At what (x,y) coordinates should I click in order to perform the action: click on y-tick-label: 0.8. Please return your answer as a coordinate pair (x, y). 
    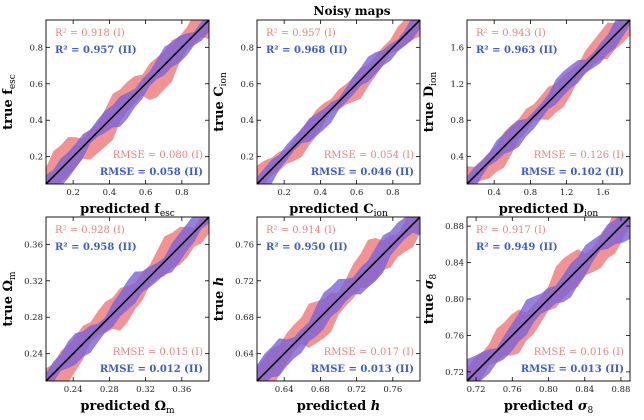
    Looking at the image, I should click on (247, 48).